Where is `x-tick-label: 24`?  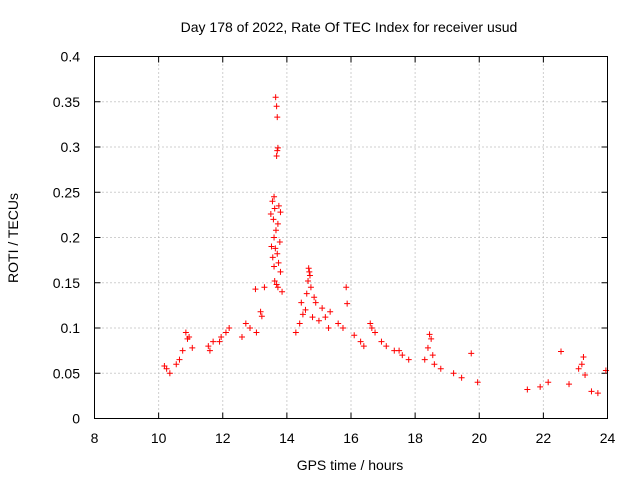 x-tick-label: 24 is located at coordinates (608, 438).